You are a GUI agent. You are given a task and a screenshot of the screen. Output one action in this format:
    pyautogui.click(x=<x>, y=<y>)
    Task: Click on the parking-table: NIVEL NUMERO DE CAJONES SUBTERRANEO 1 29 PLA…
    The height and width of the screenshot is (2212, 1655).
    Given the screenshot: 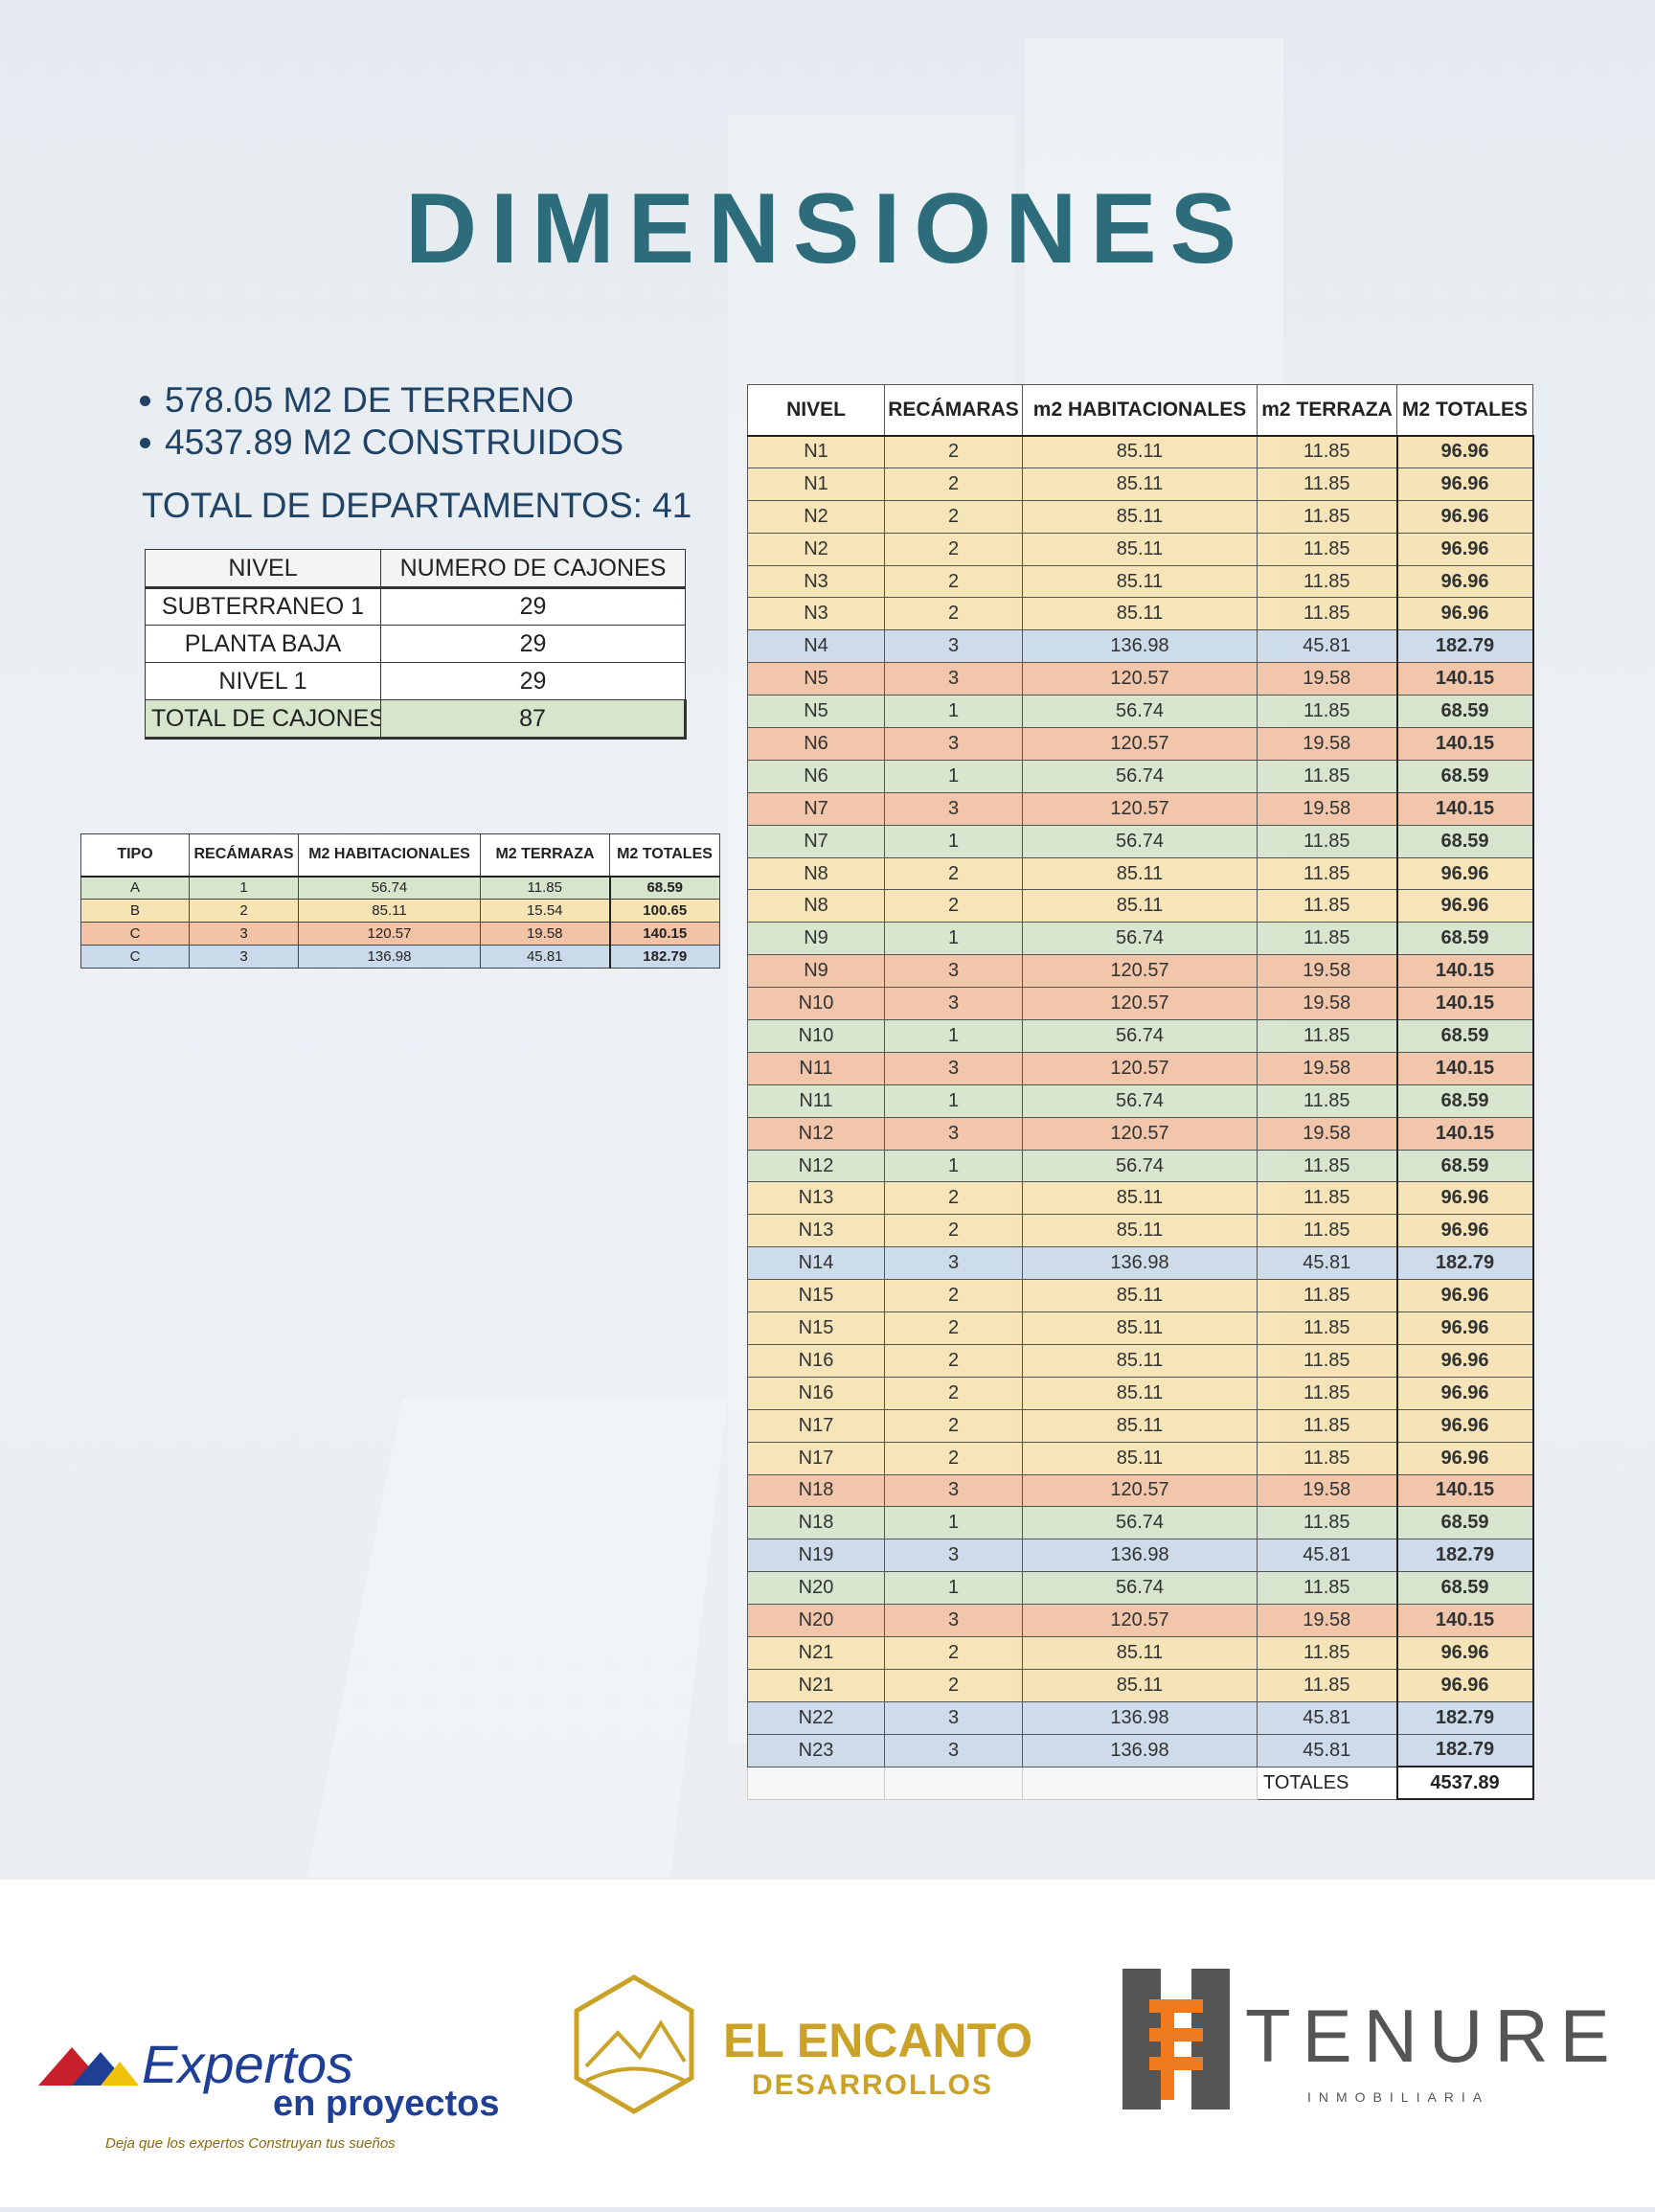 What is the action you would take?
    pyautogui.click(x=416, y=644)
    